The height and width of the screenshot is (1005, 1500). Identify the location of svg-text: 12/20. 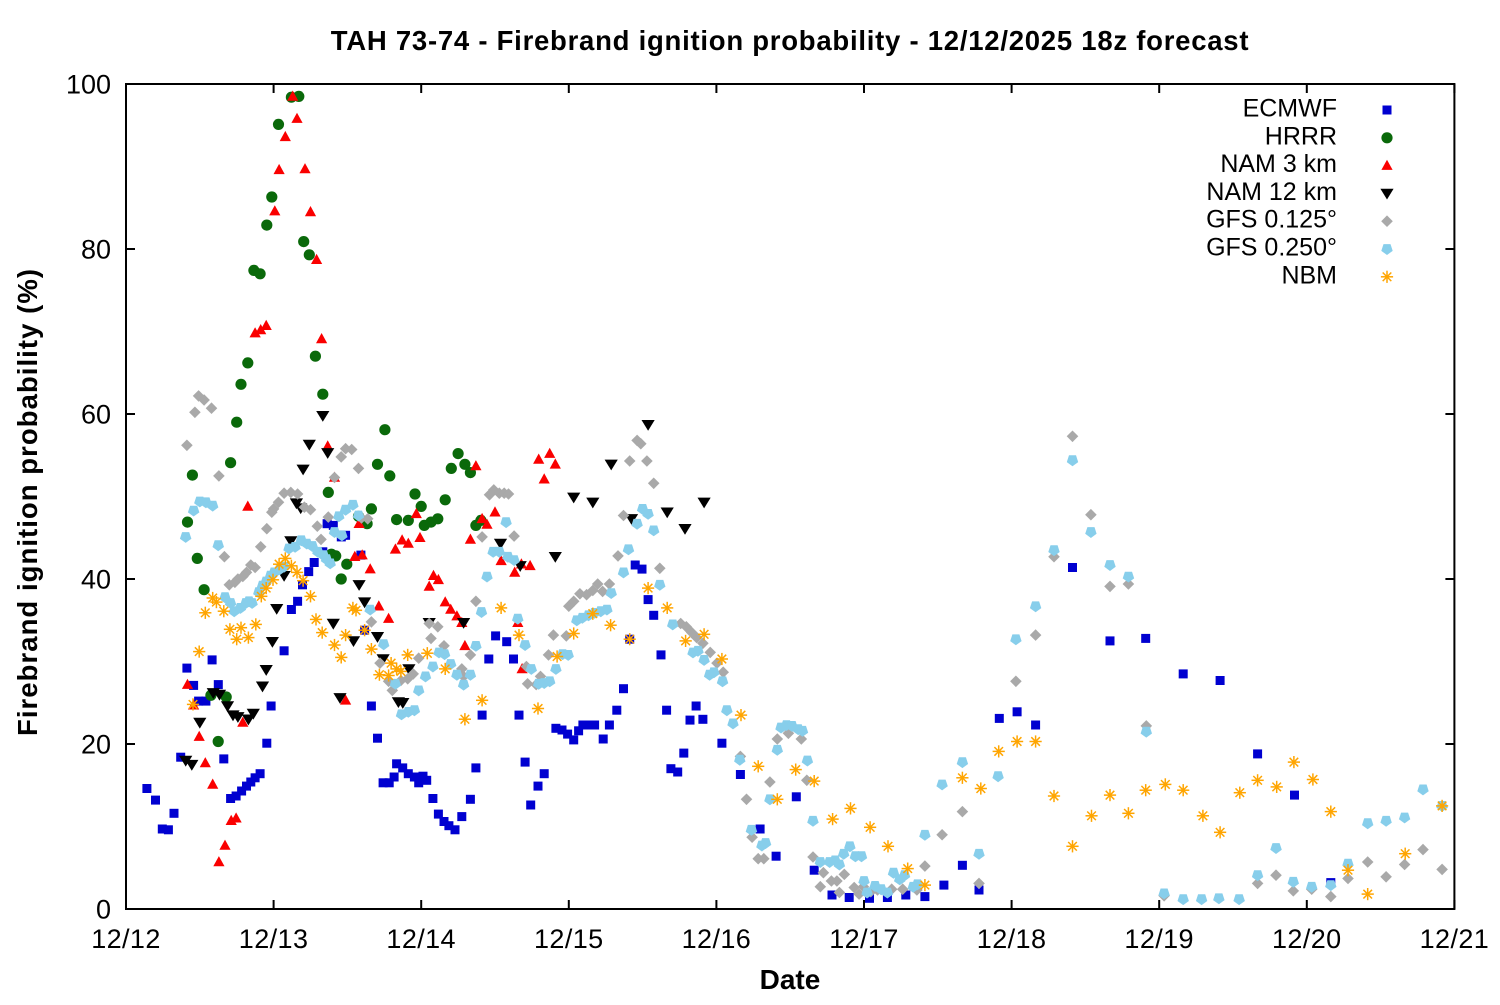
(1307, 939).